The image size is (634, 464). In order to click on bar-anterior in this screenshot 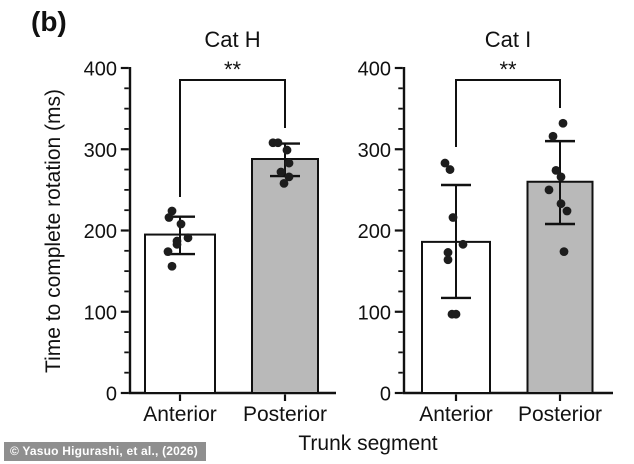, I will do `click(180, 313)`.